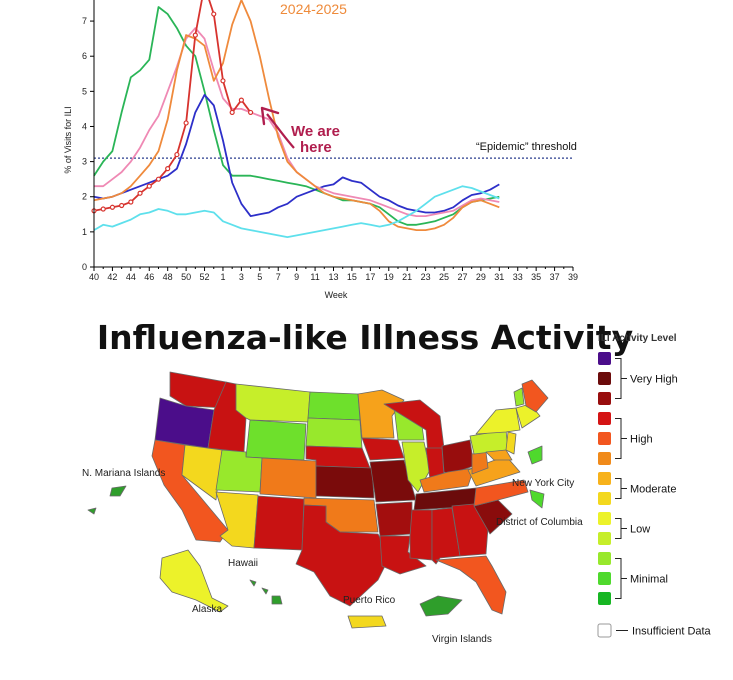 The width and height of the screenshot is (733, 680). Describe the element at coordinates (672, 632) in the screenshot. I see `legend-insufficient-label: Insufficient Data` at that location.